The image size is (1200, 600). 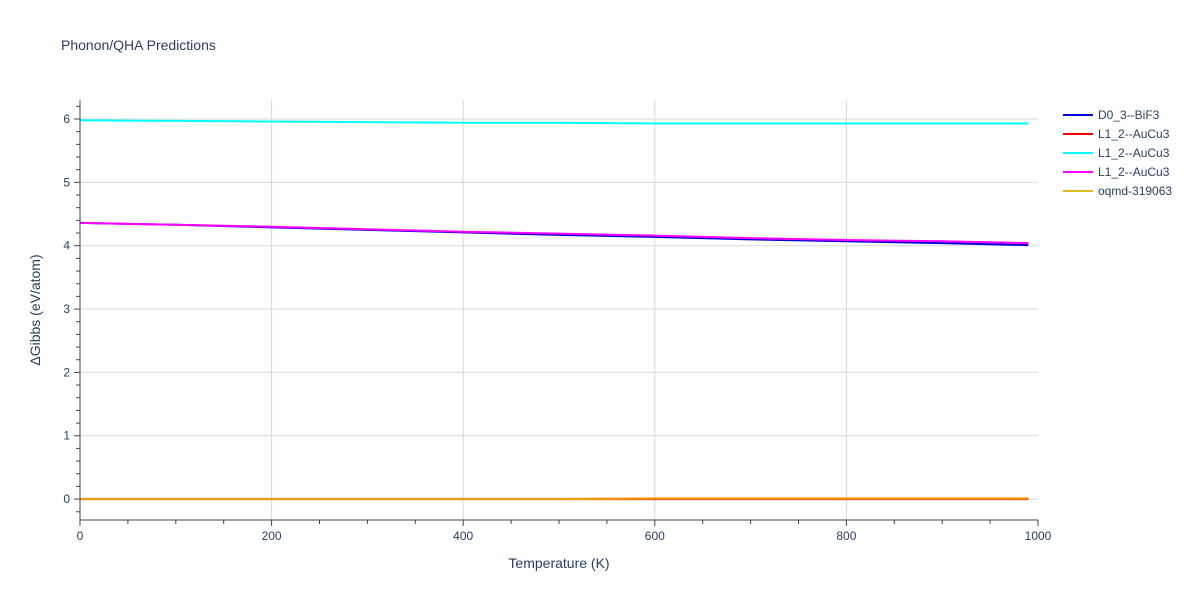 What do you see at coordinates (66, 119) in the screenshot?
I see `y-tick-label: 6` at bounding box center [66, 119].